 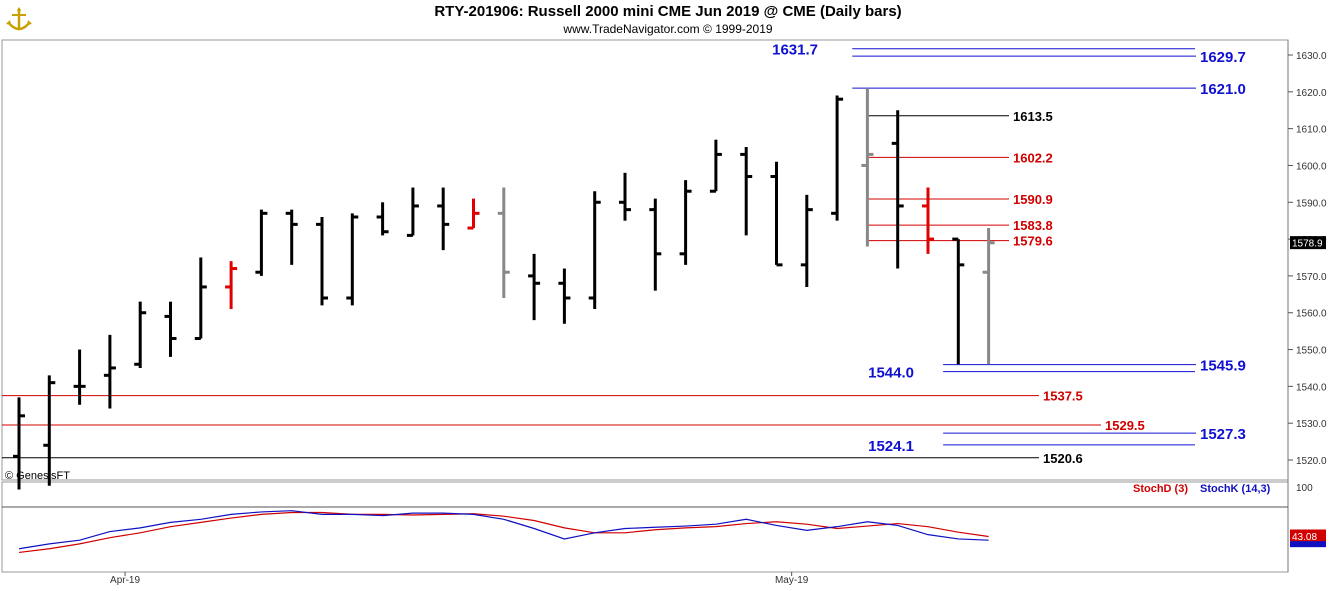 I want to click on level-label: 1520.6, so click(x=1063, y=458).